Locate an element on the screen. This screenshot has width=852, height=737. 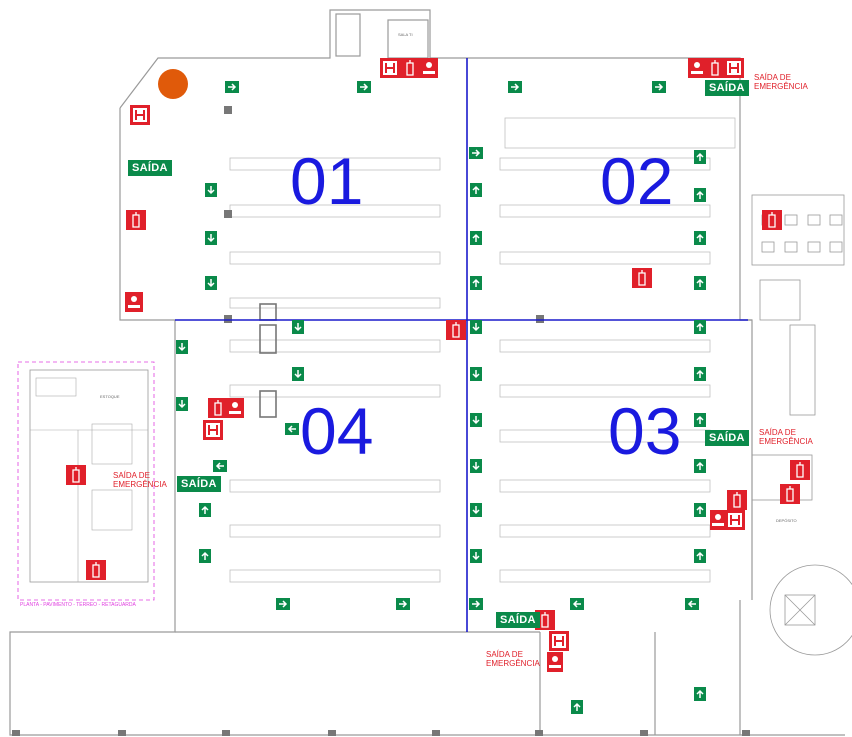
zone-04-boxes is located at coordinates (268, 360).